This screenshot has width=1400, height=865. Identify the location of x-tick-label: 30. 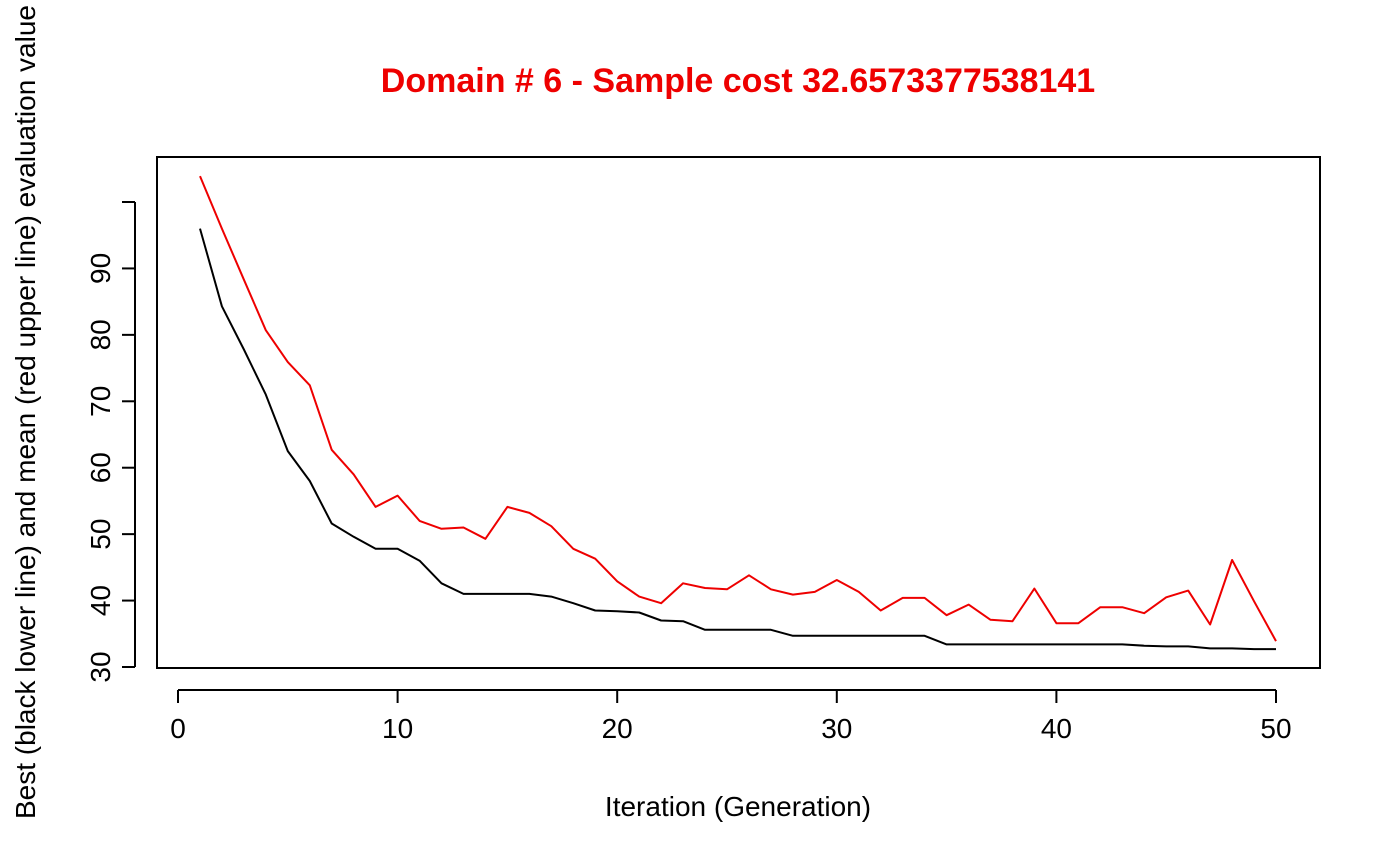
(836, 728).